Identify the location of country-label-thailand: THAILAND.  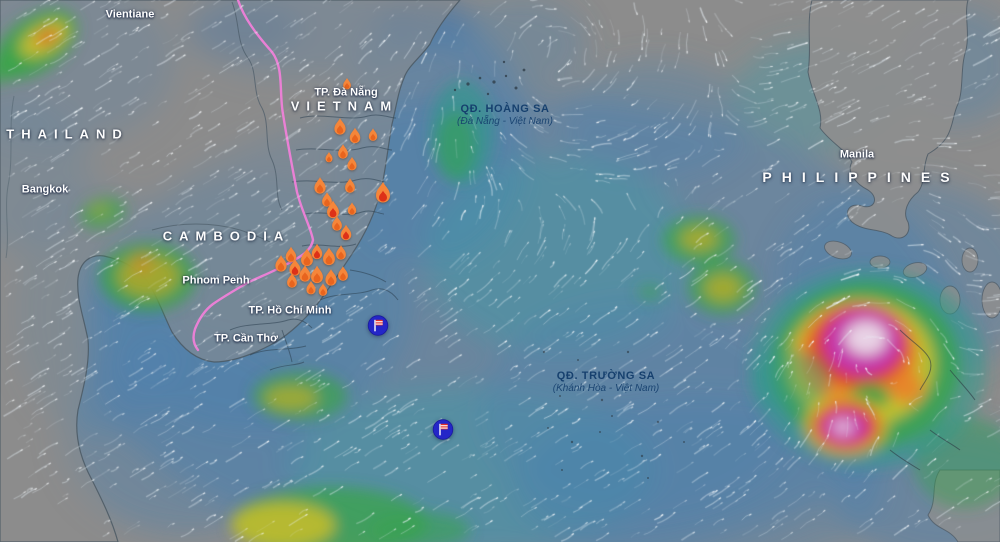
(67, 134).